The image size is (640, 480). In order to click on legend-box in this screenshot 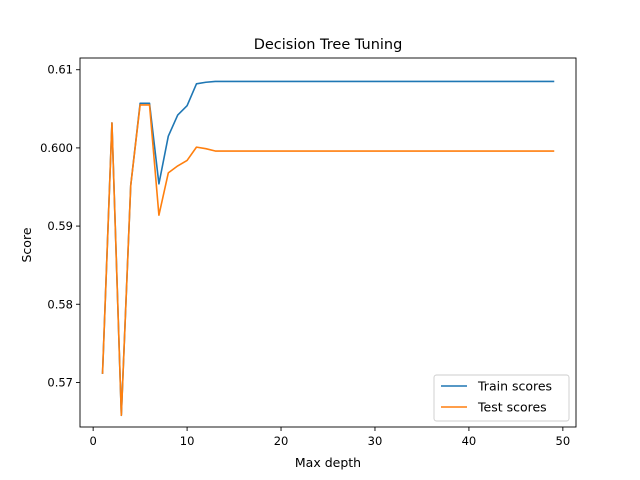, I will do `click(501, 398)`.